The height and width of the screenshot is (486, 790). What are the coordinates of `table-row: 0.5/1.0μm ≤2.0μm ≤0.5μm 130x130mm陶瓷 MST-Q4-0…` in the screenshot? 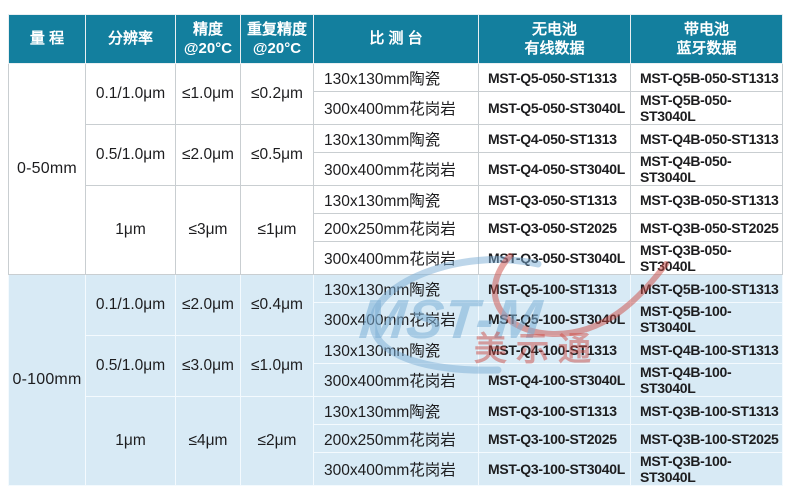 It's located at (396, 155).